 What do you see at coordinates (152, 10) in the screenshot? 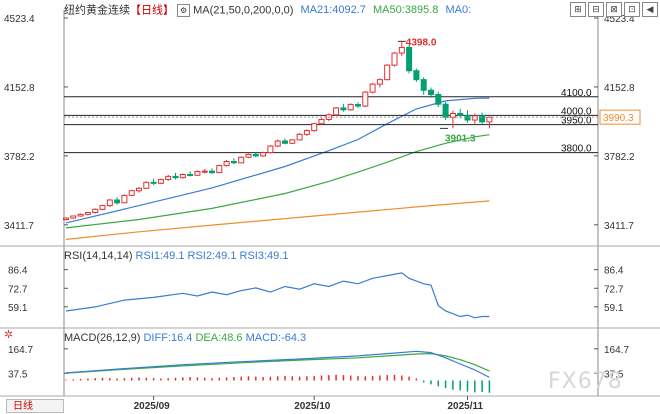
I see `period-tag: 【日线】` at bounding box center [152, 10].